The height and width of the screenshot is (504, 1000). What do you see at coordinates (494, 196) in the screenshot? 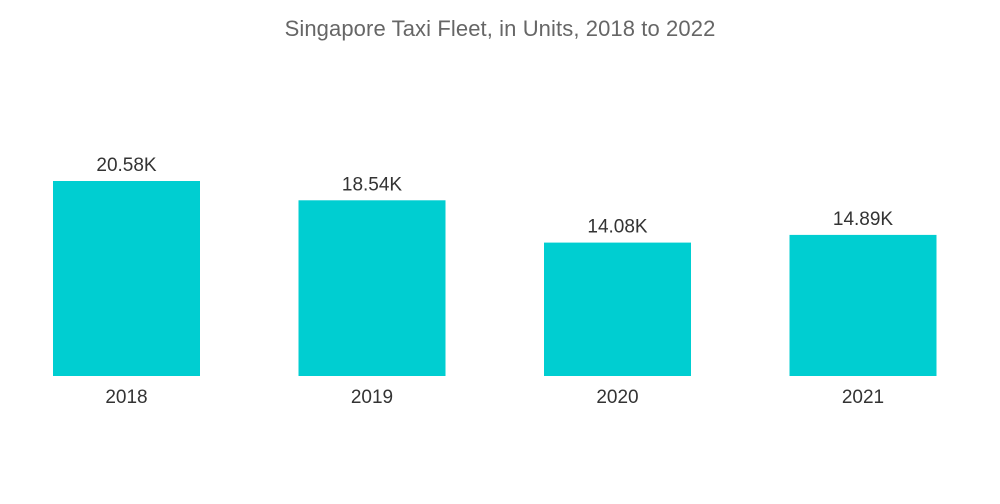
I see `data-labels-group: 20.58K 18.54K 14.08K 14.89K` at bounding box center [494, 196].